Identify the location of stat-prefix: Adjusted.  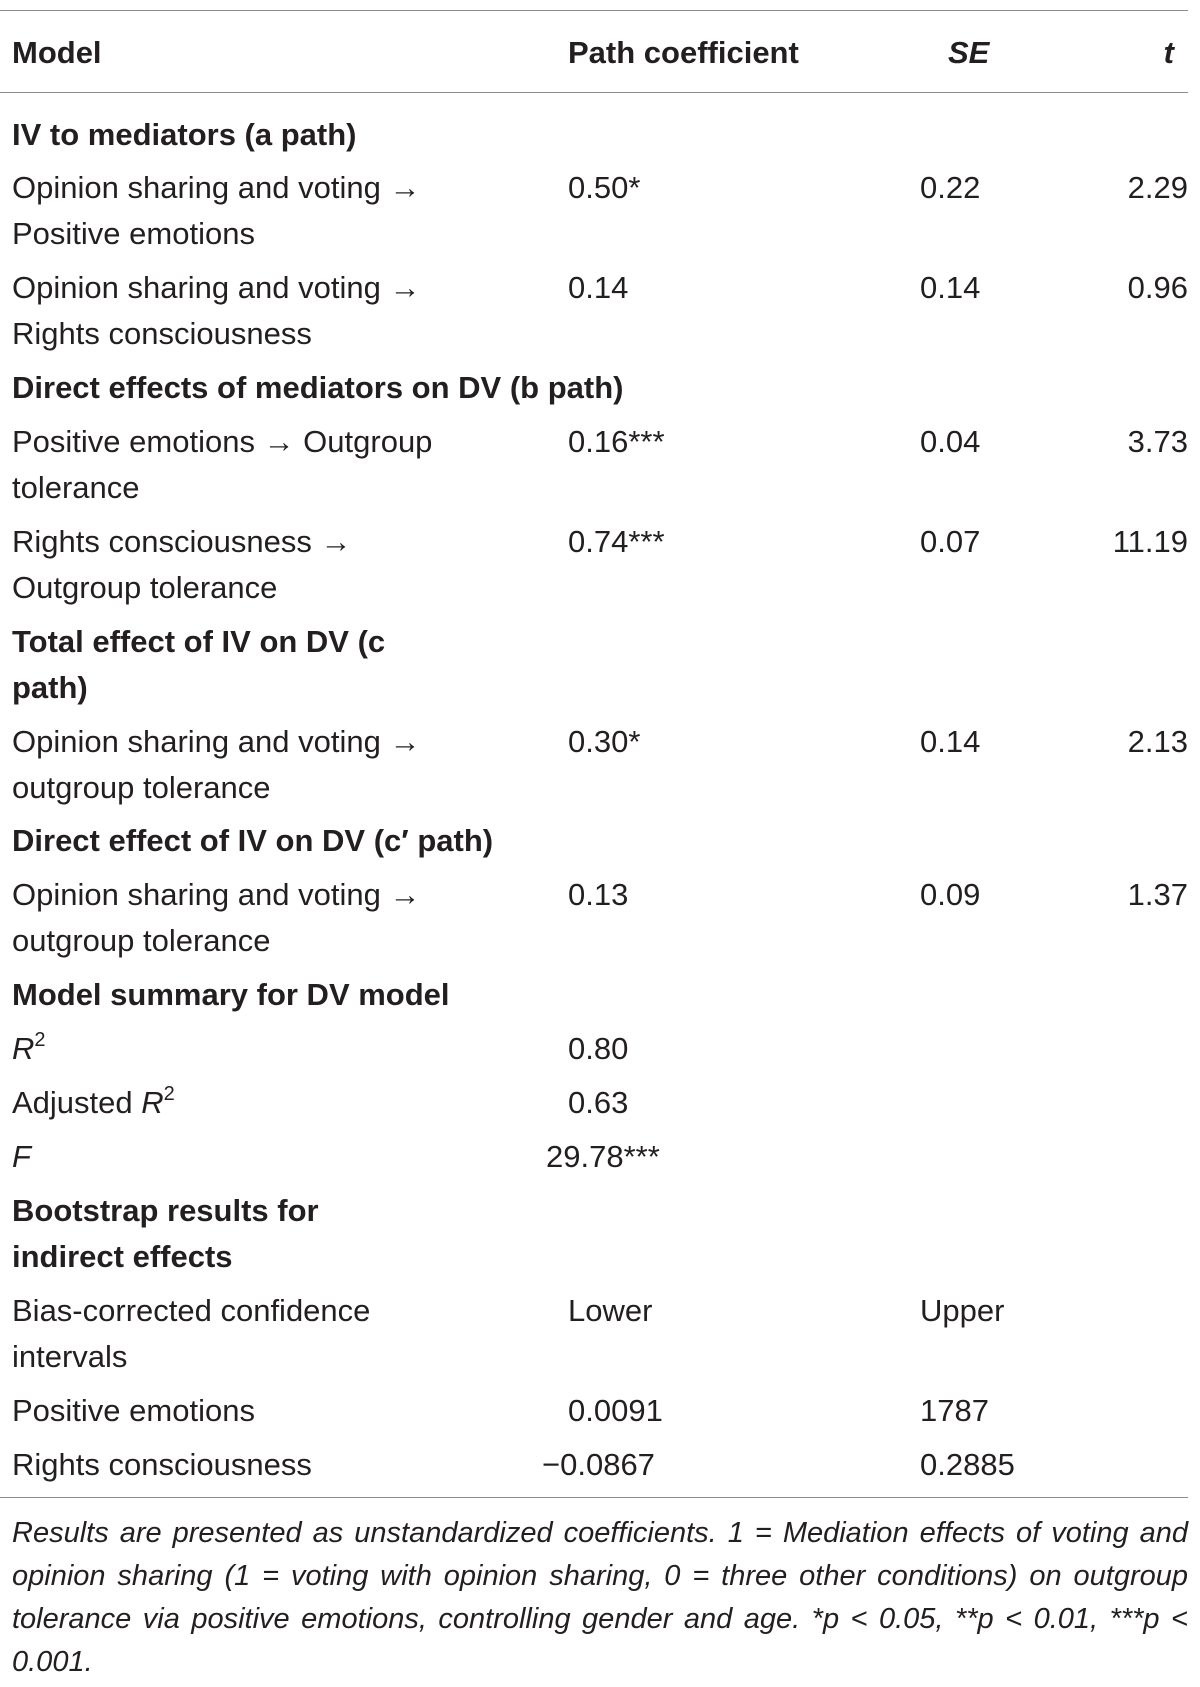
(77, 1102).